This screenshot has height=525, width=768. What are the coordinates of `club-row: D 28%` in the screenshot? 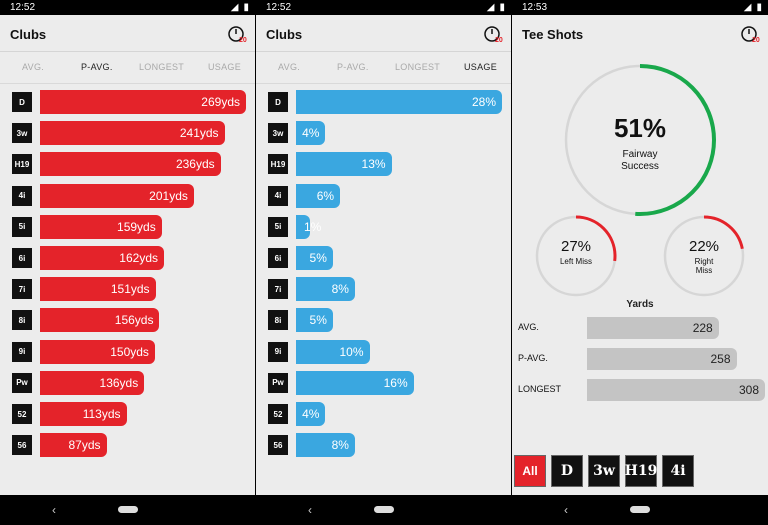 It's located at (383, 102).